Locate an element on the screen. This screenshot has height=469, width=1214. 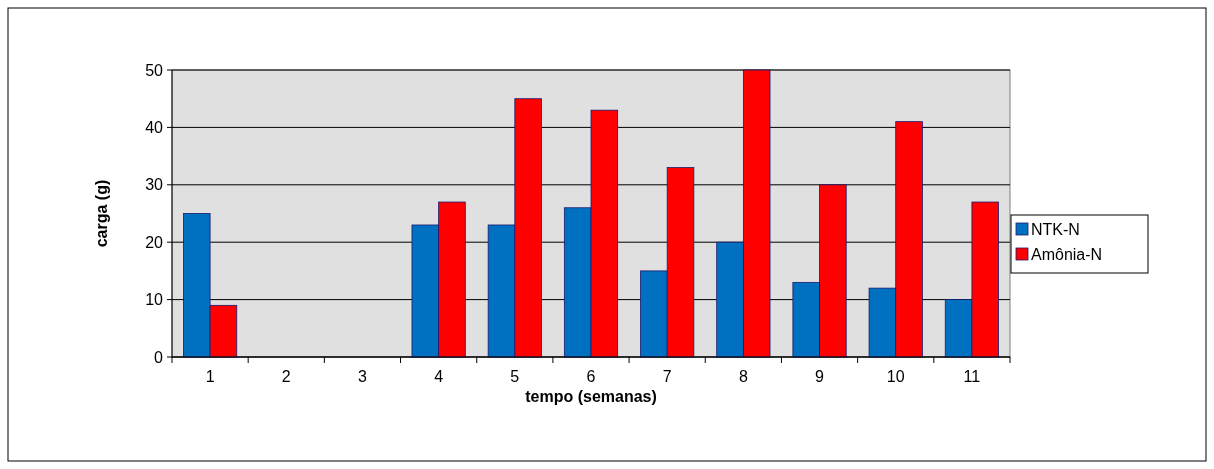
x-tick-label: 8 is located at coordinates (743, 376).